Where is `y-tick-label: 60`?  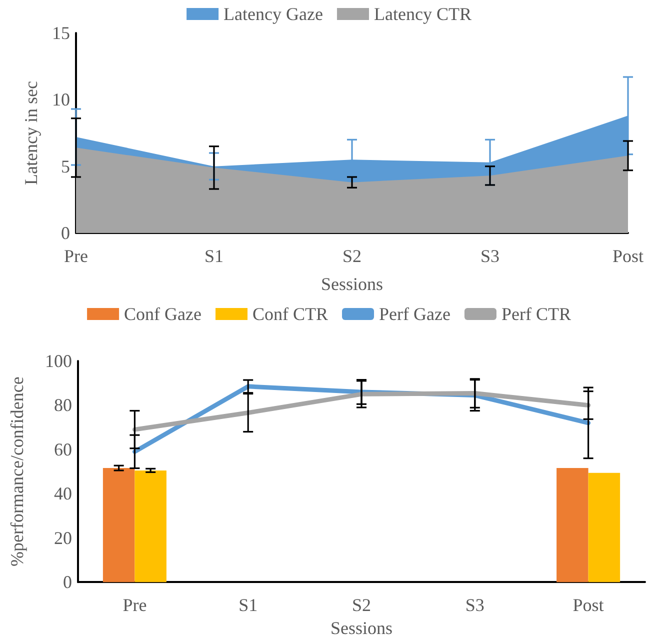
y-tick-label: 60 is located at coordinates (63, 449).